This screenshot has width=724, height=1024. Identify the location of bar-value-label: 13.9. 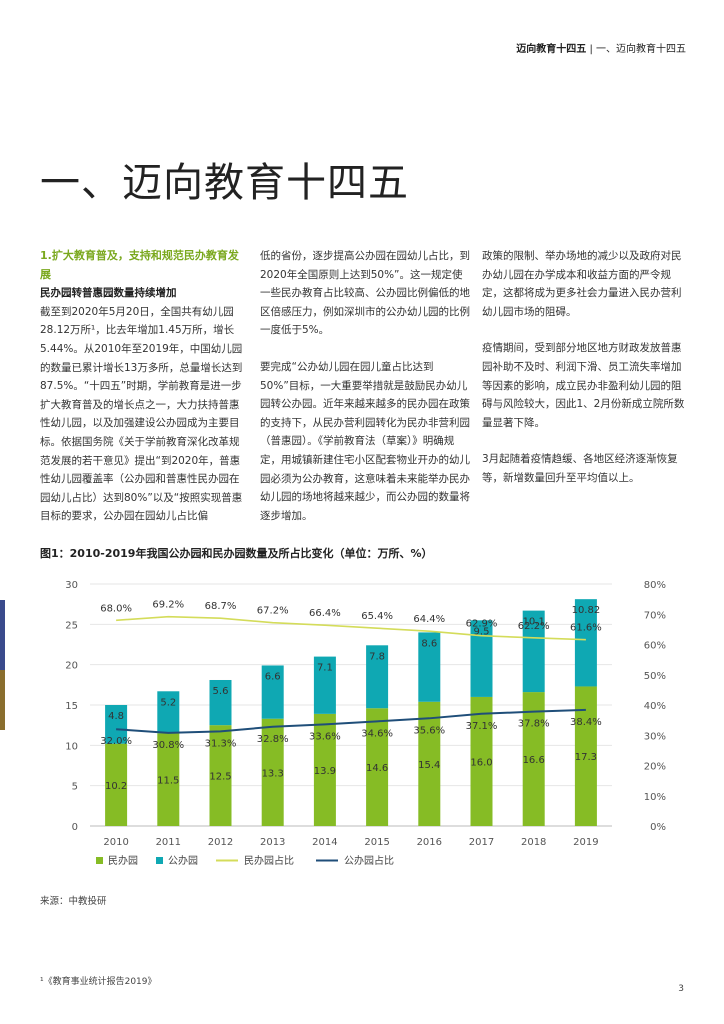
(325, 771).